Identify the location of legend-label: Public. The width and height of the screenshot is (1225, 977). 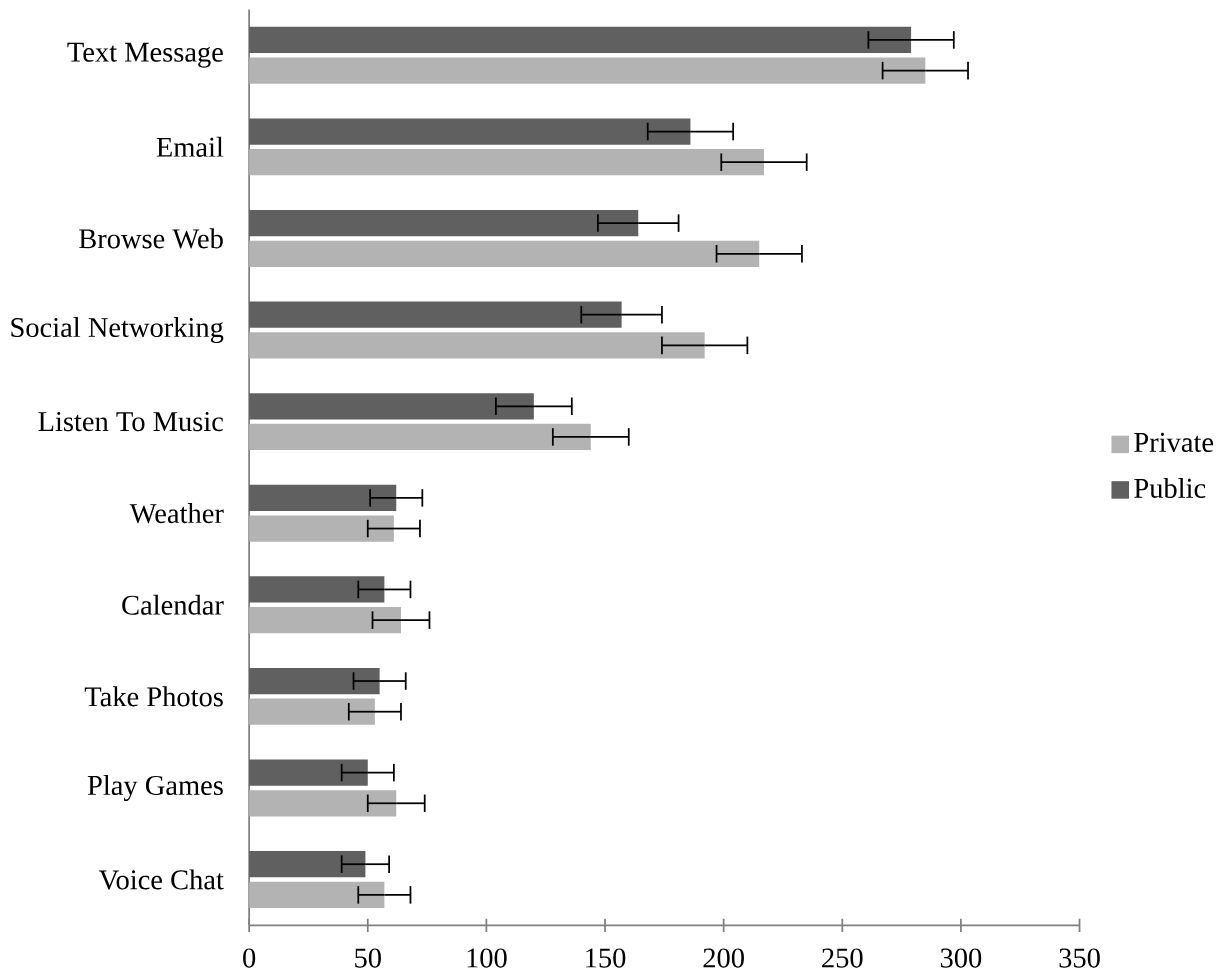
(1170, 487).